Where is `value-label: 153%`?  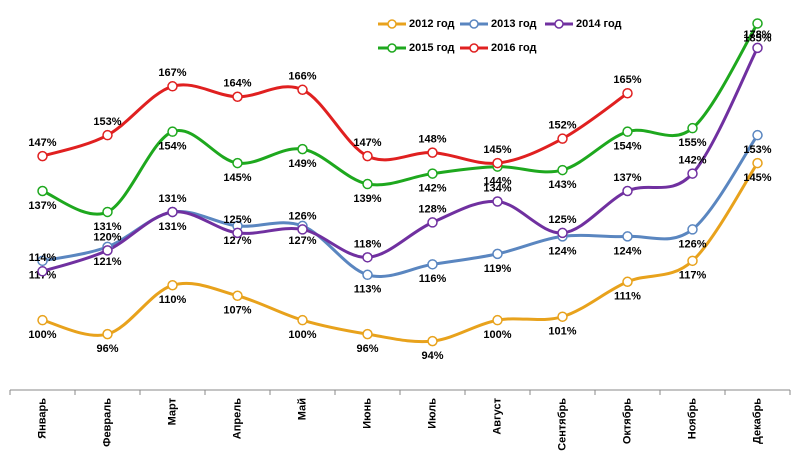 value-label: 153% is located at coordinates (757, 150).